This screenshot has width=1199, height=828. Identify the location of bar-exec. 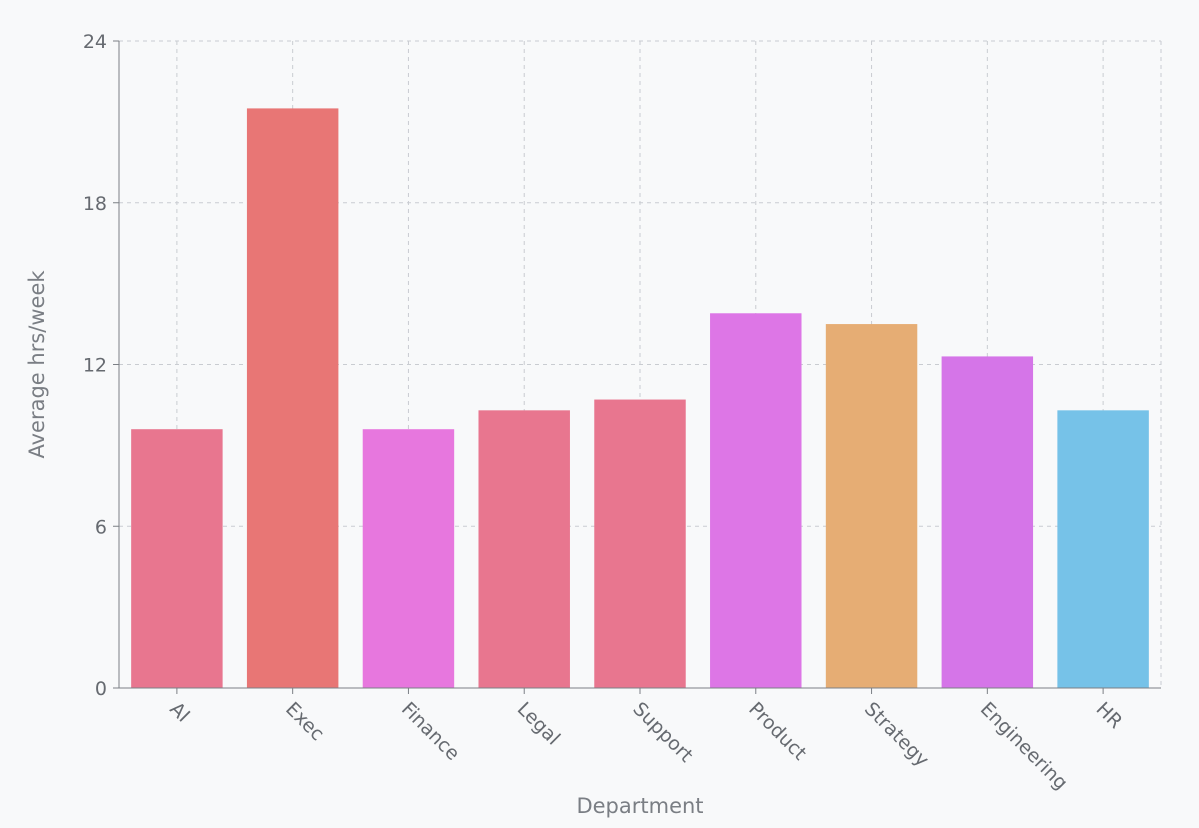
(292, 398).